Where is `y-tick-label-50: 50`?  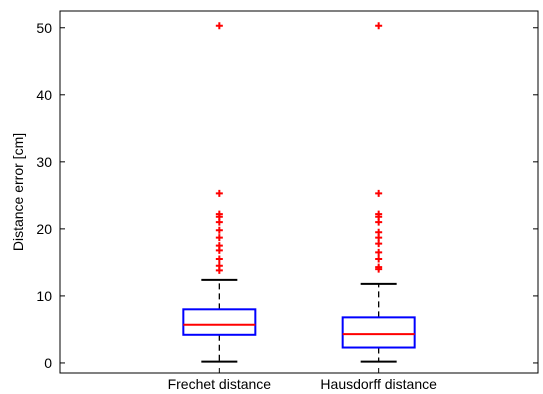 y-tick-label-50: 50 is located at coordinates (44, 28).